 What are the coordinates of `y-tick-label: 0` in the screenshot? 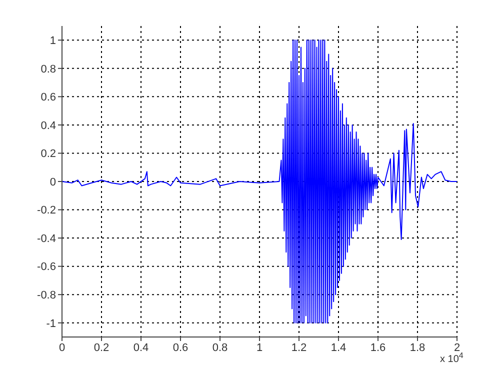 It's located at (53, 182).